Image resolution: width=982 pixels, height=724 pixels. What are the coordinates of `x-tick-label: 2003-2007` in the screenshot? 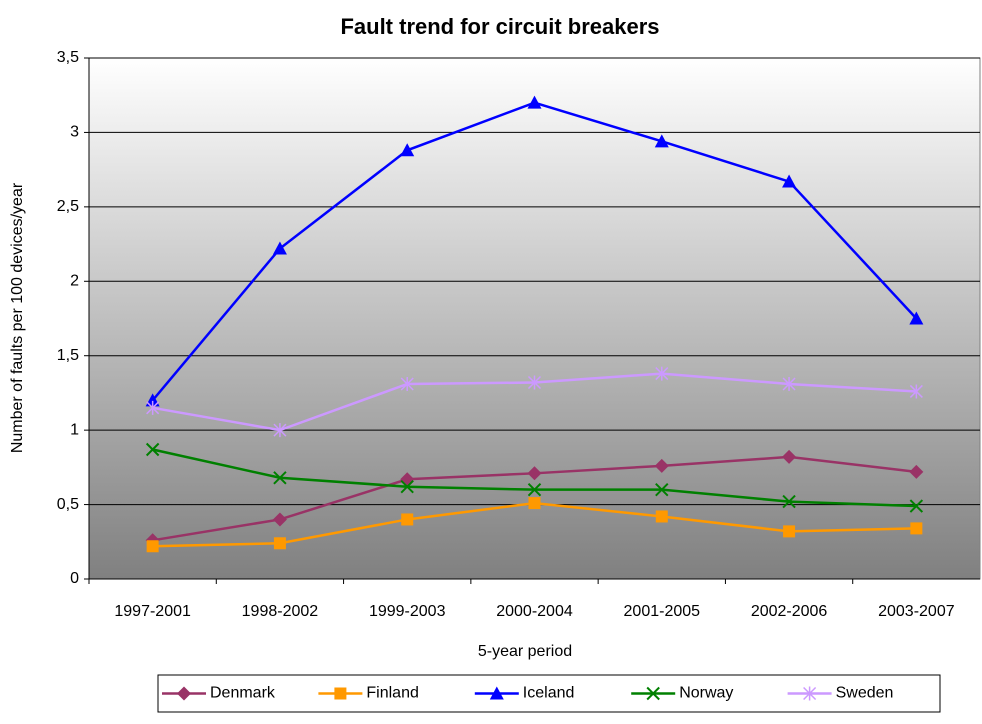 It's located at (916, 611).